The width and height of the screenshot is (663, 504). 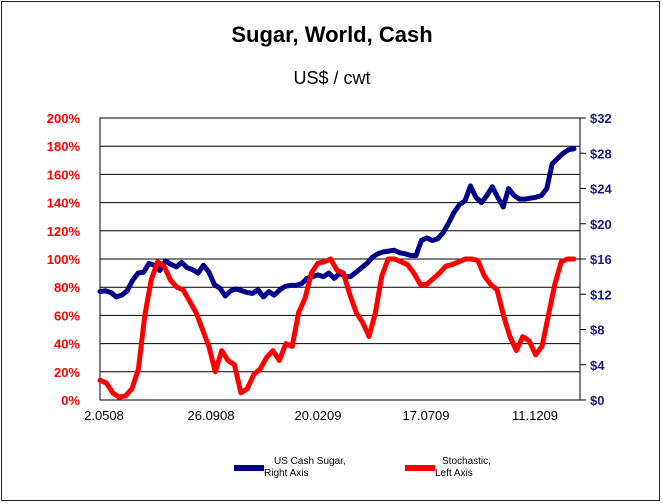 I want to click on y-left-tick-label: 180%, so click(x=64, y=146).